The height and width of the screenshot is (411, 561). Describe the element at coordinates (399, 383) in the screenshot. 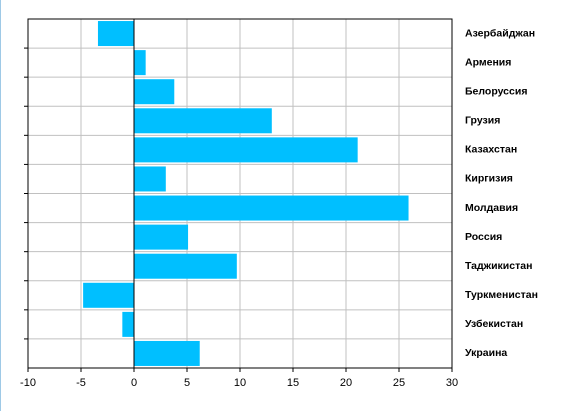

I see `x-tick-label: 25` at that location.